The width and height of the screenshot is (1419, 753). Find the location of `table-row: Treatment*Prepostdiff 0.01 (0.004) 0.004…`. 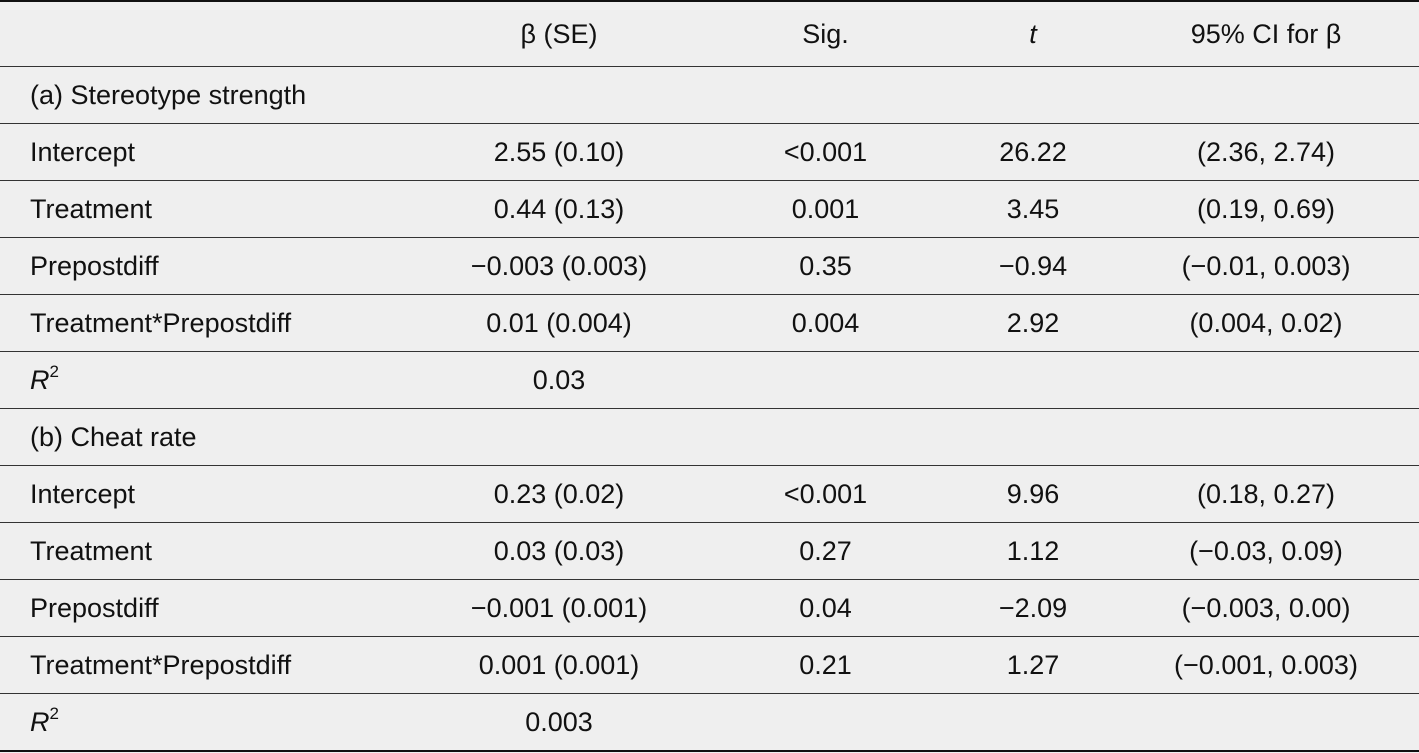

table-row: Treatment*Prepostdiff 0.01 (0.004) 0.004… is located at coordinates (709, 323).